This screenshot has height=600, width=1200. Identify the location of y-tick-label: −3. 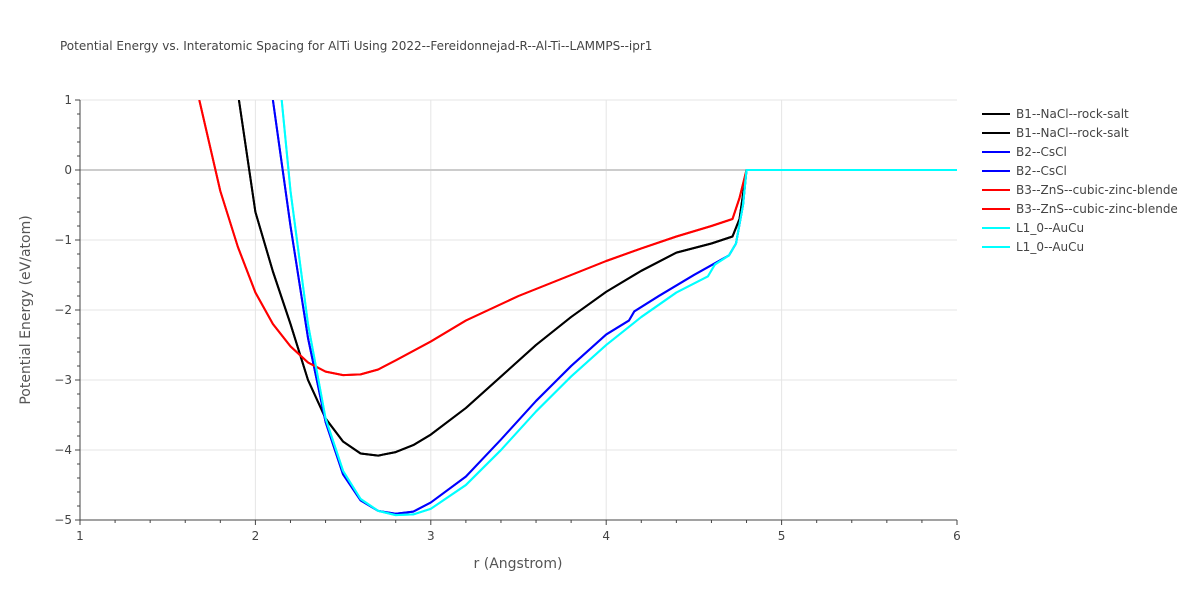
(63, 380).